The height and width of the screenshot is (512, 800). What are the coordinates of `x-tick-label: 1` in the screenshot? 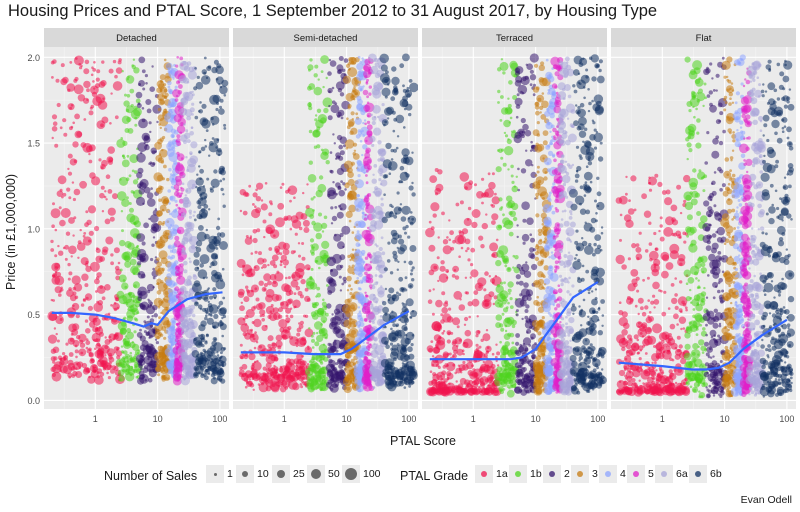 It's located at (284, 419).